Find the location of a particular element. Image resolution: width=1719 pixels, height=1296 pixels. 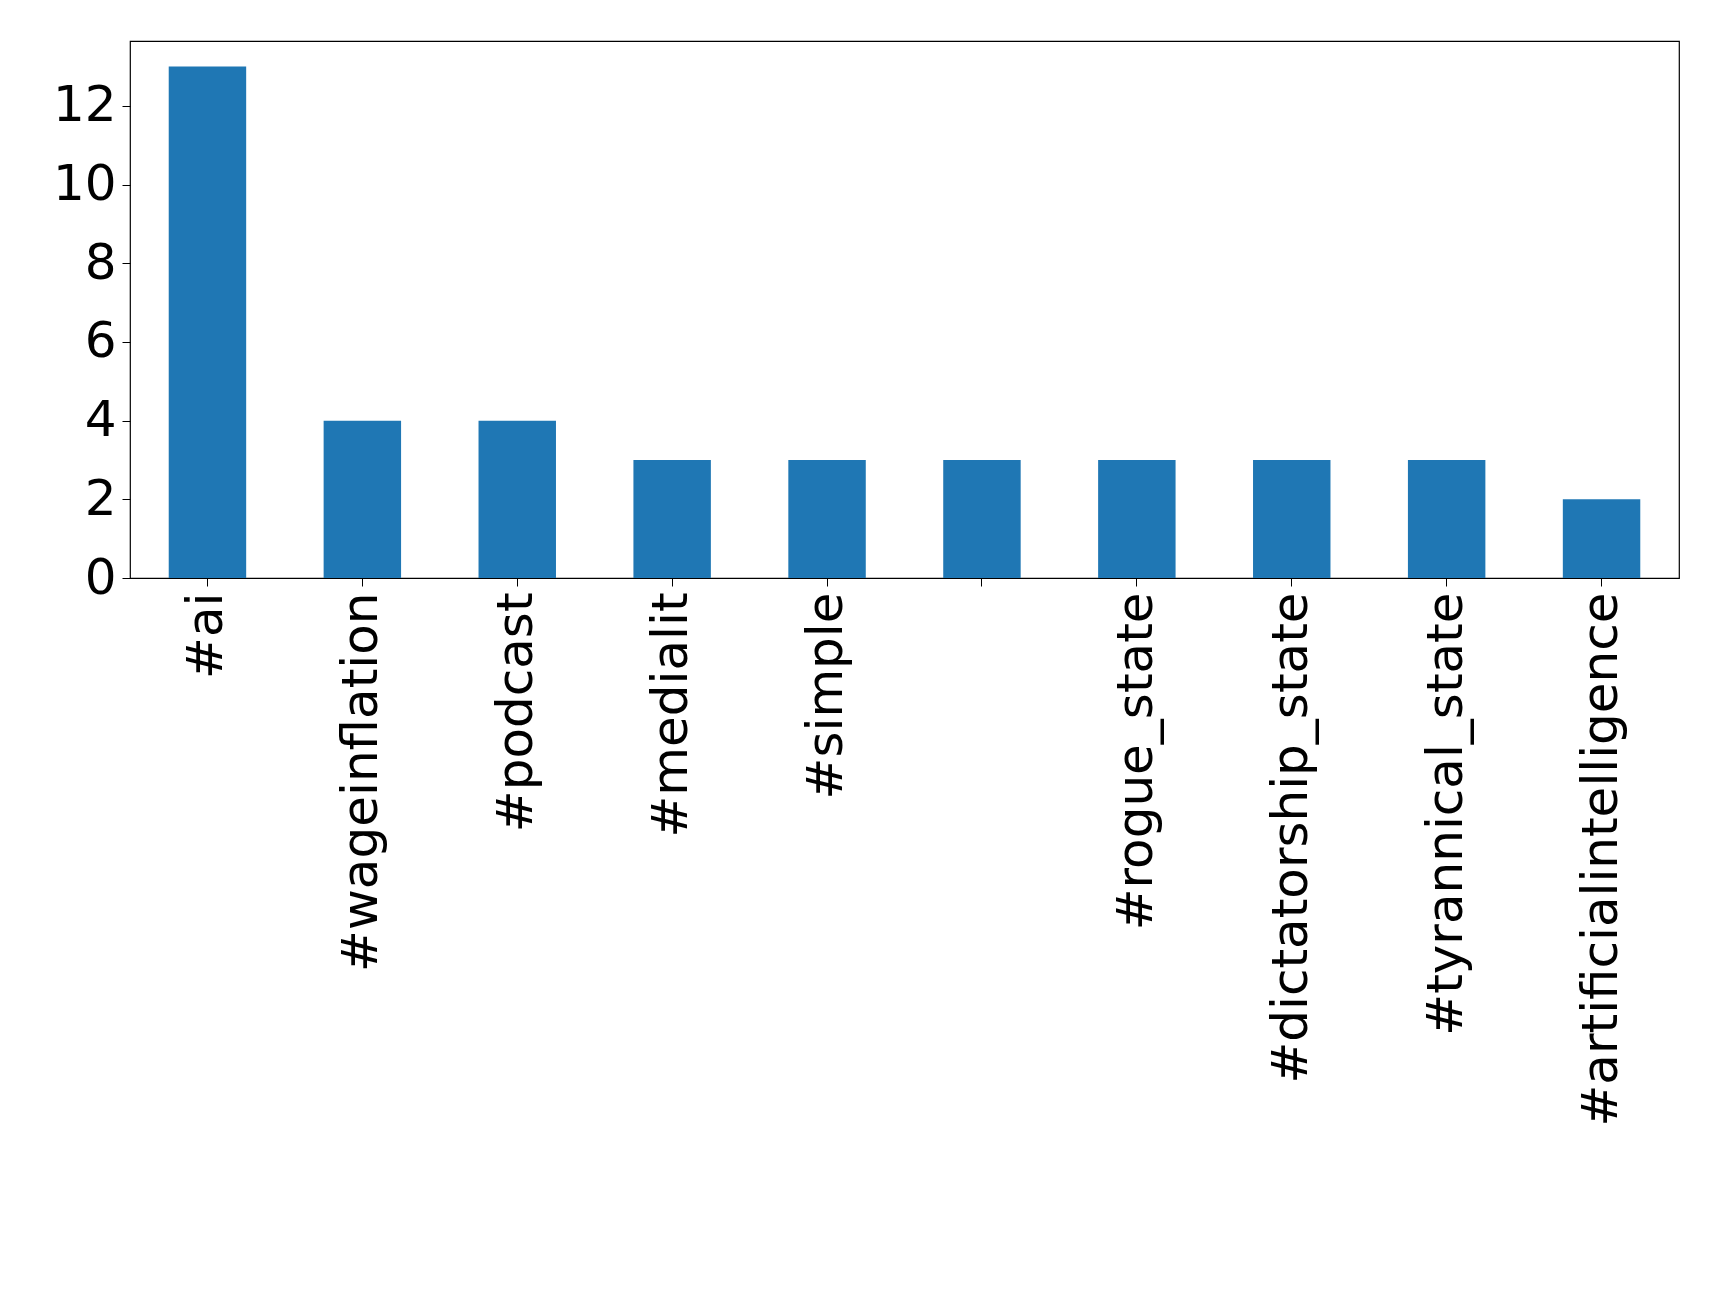

y-tick-label: 10 is located at coordinates (84, 183).